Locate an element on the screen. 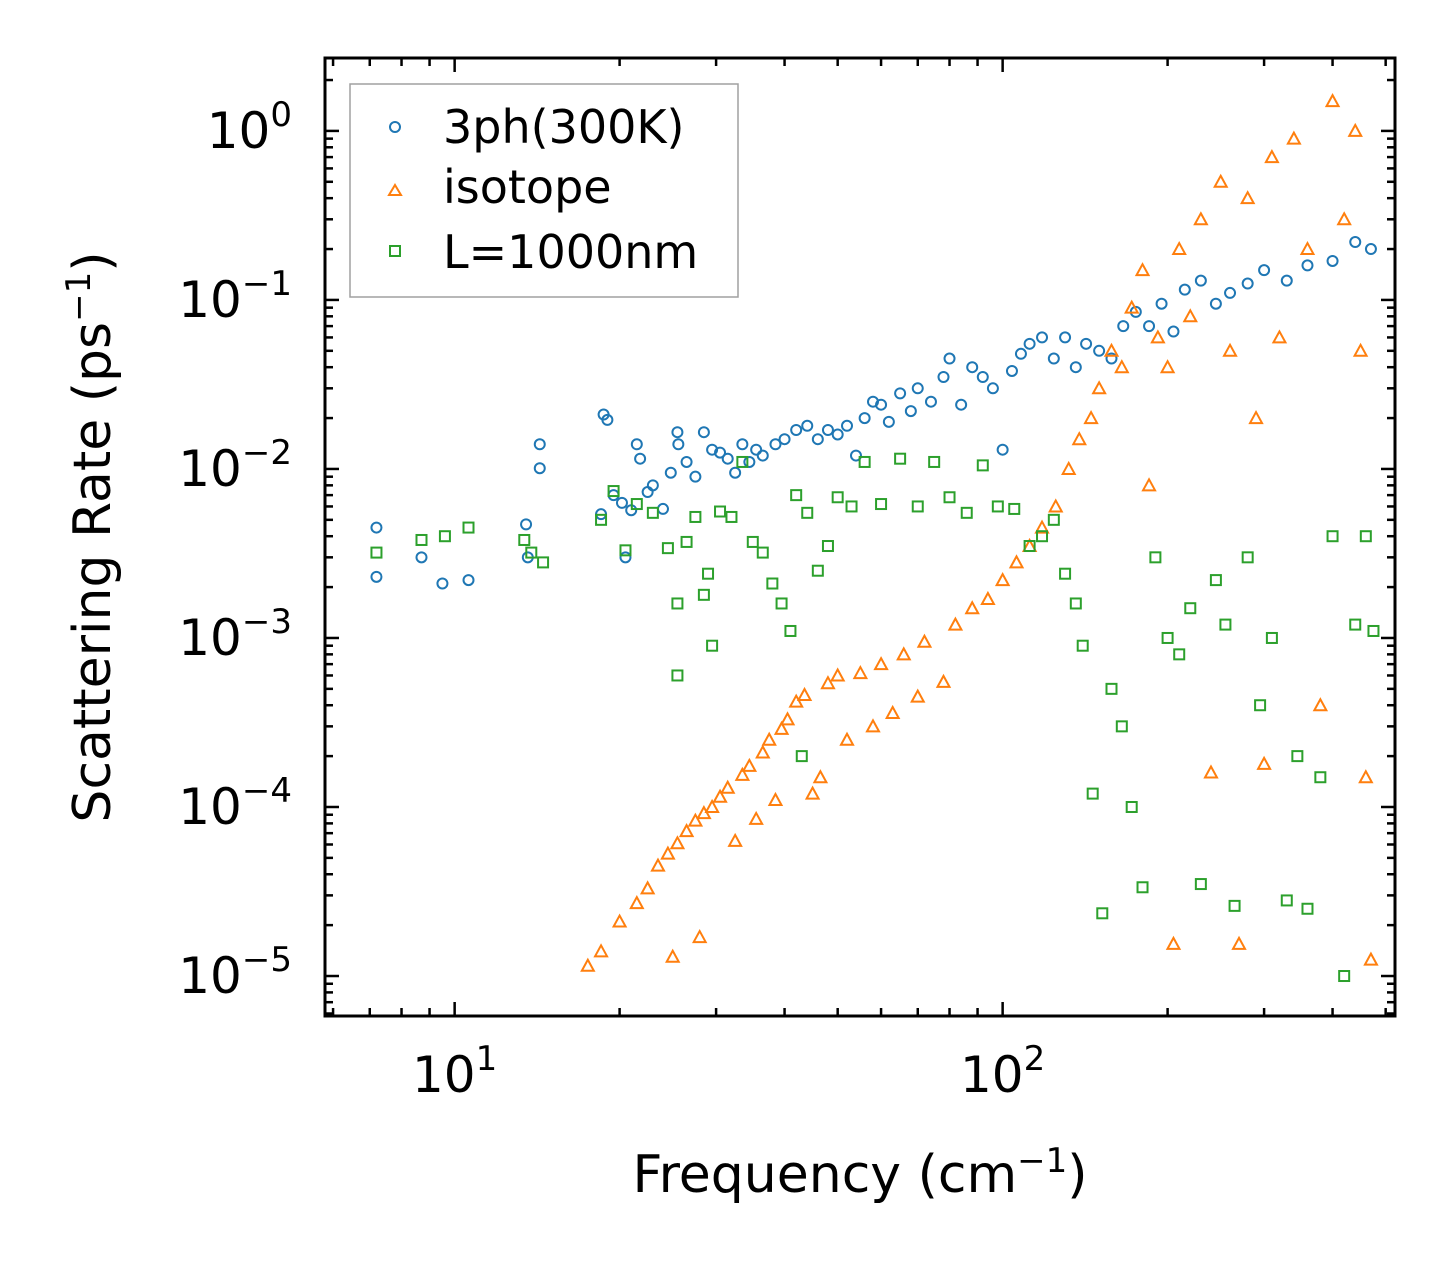 This screenshot has height=1265, width=1455. y-tick-label: 10⁻¹ is located at coordinates (235, 296).